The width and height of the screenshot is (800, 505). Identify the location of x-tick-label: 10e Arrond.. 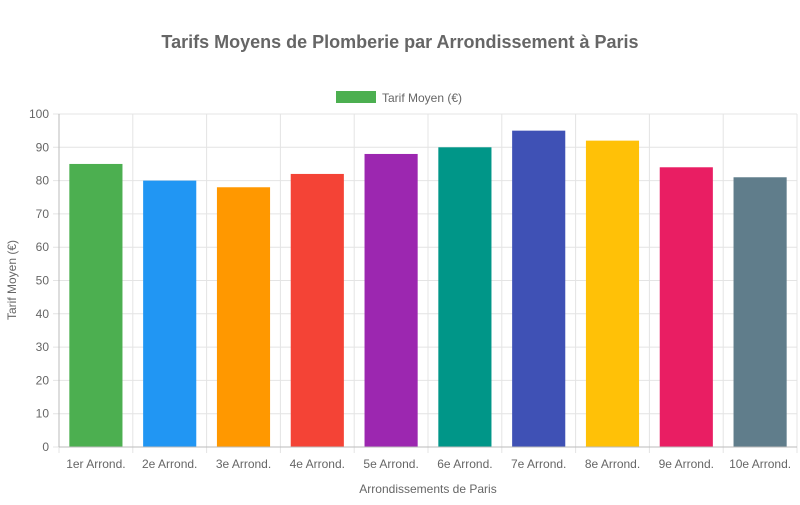
(760, 464).